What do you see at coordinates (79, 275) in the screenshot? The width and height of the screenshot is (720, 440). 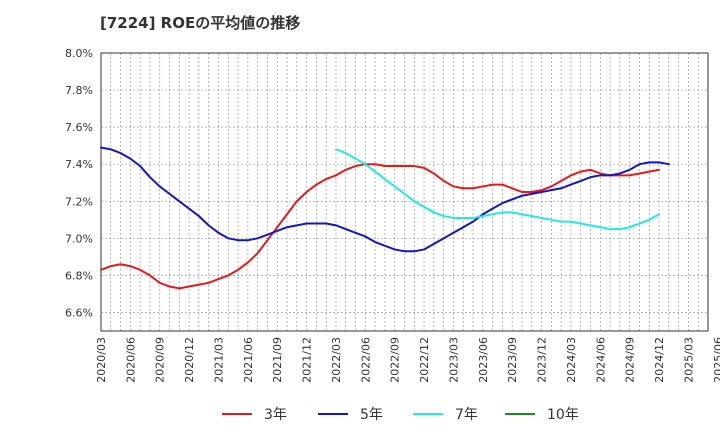 I see `y-tick-label: 6.8%` at bounding box center [79, 275].